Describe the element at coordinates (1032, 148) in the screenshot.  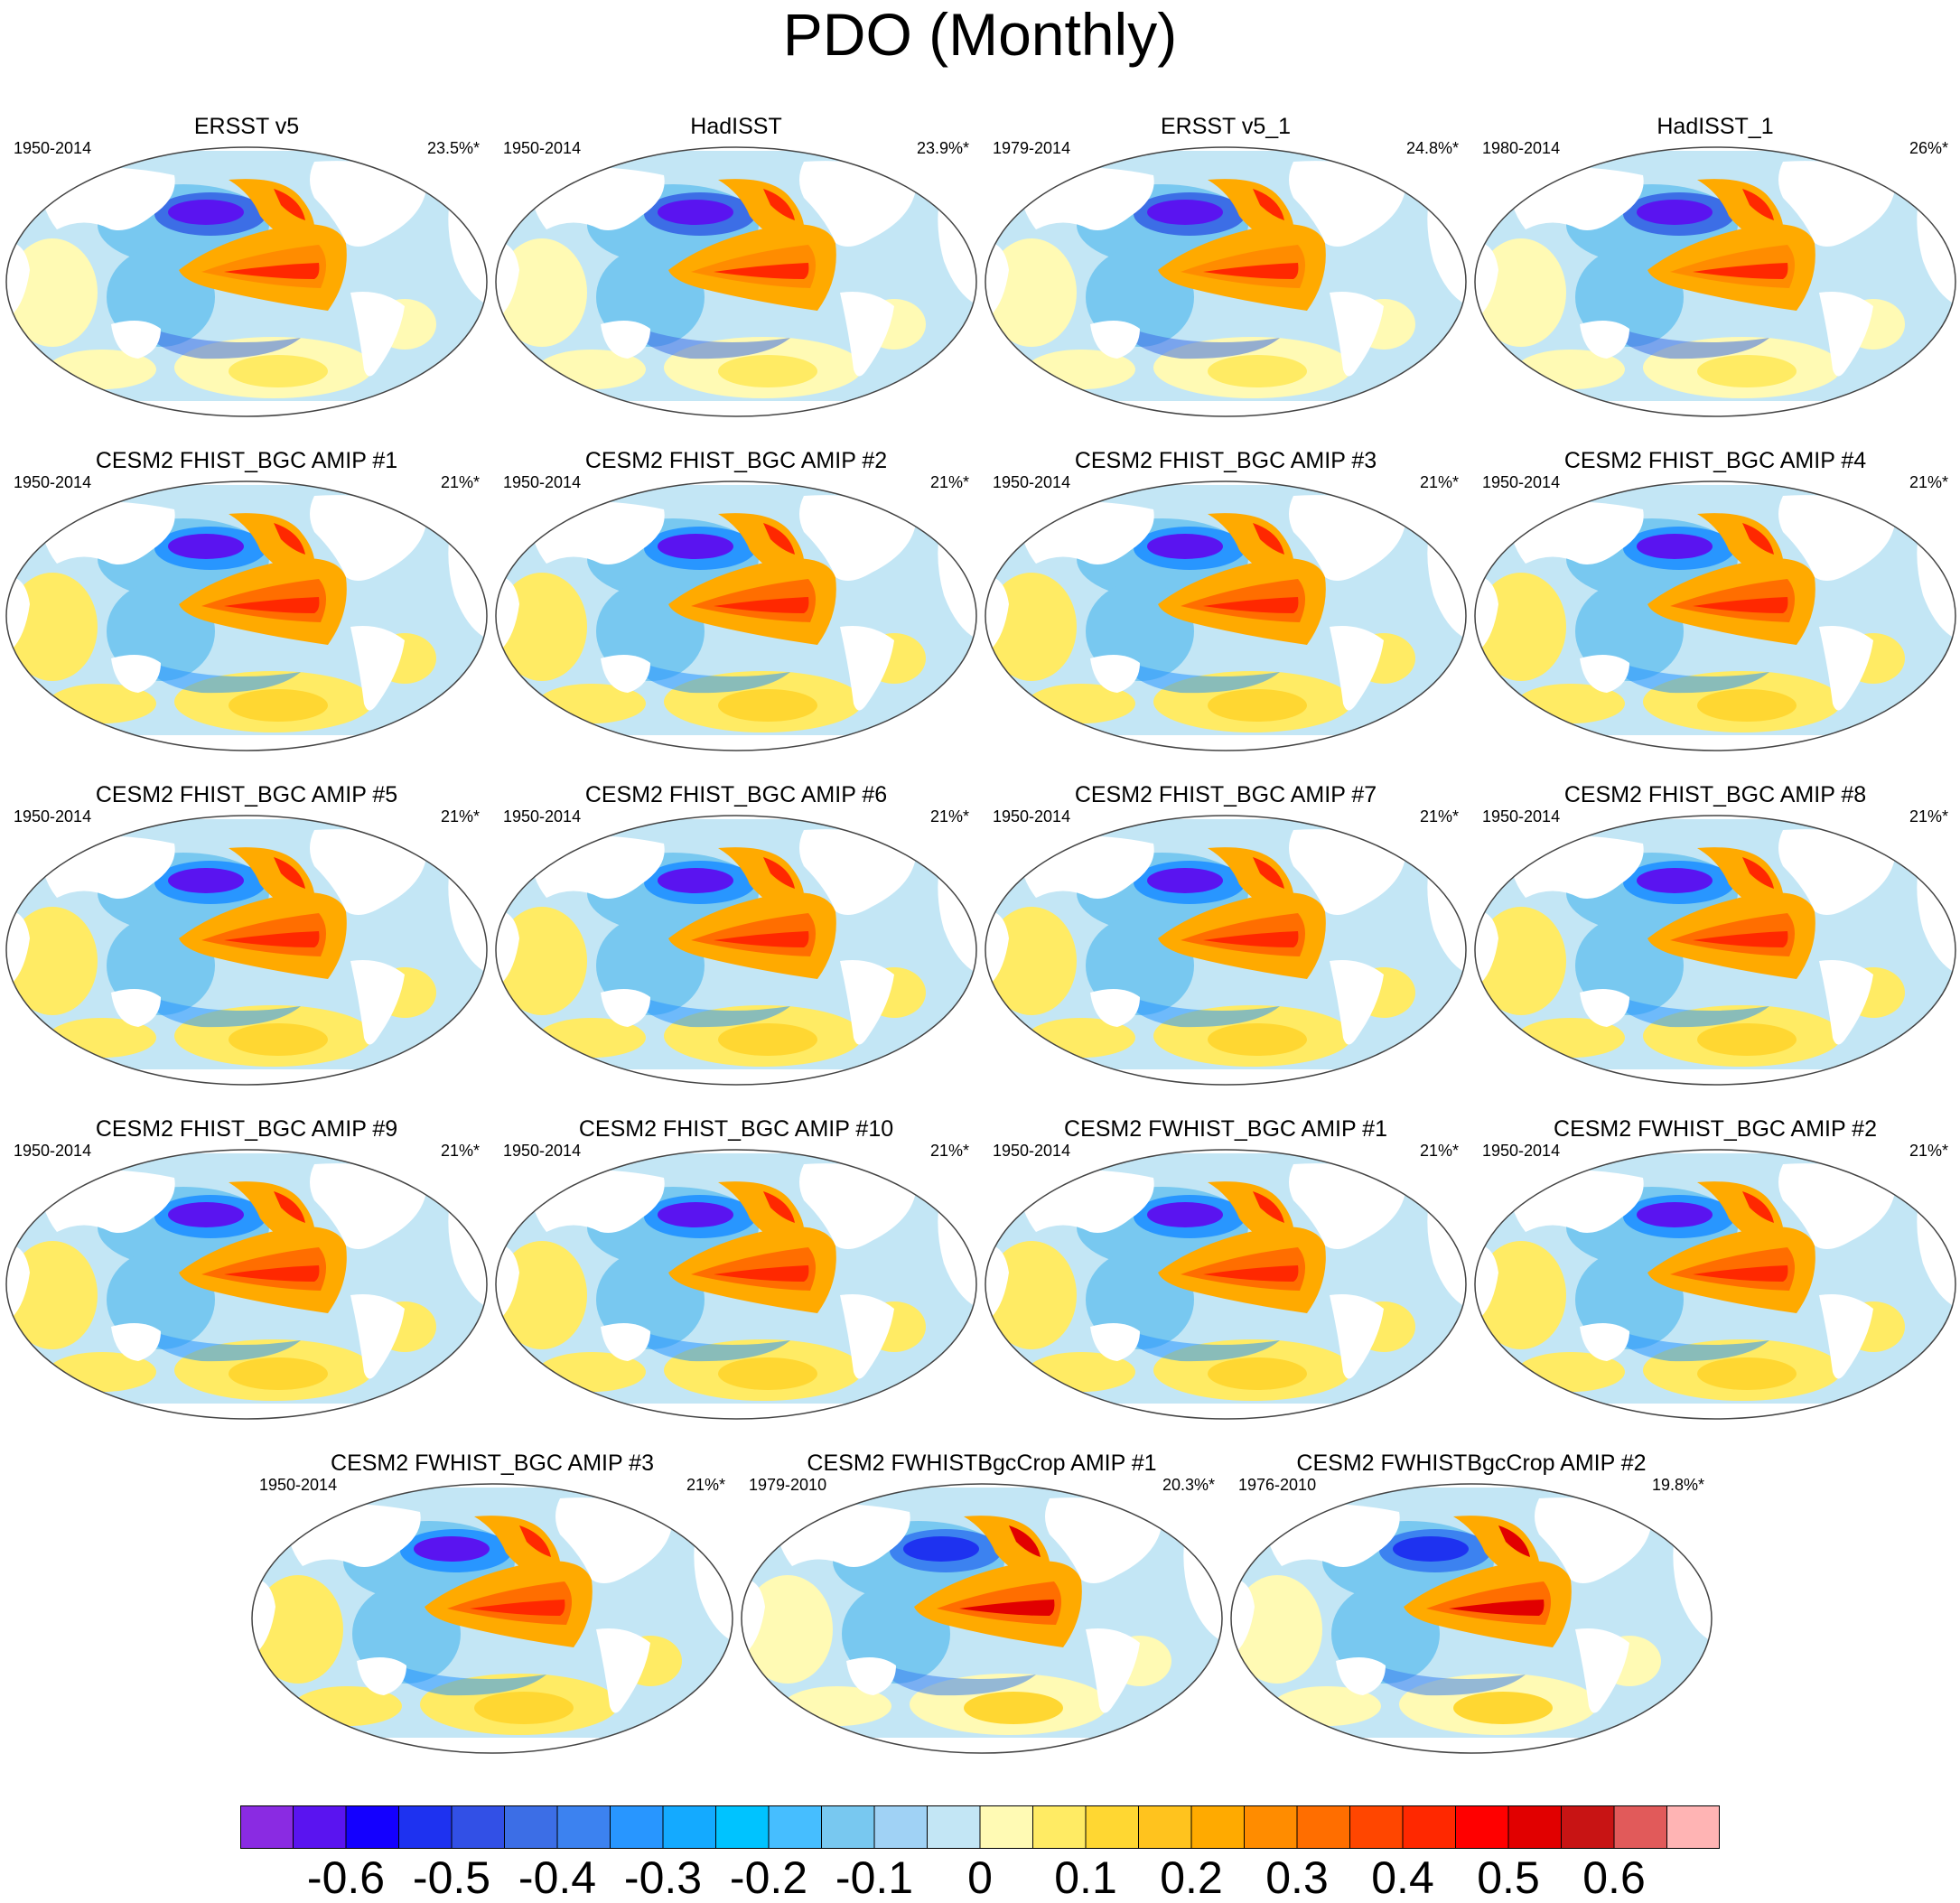
I see `panel-period: 1979-2014` at that location.